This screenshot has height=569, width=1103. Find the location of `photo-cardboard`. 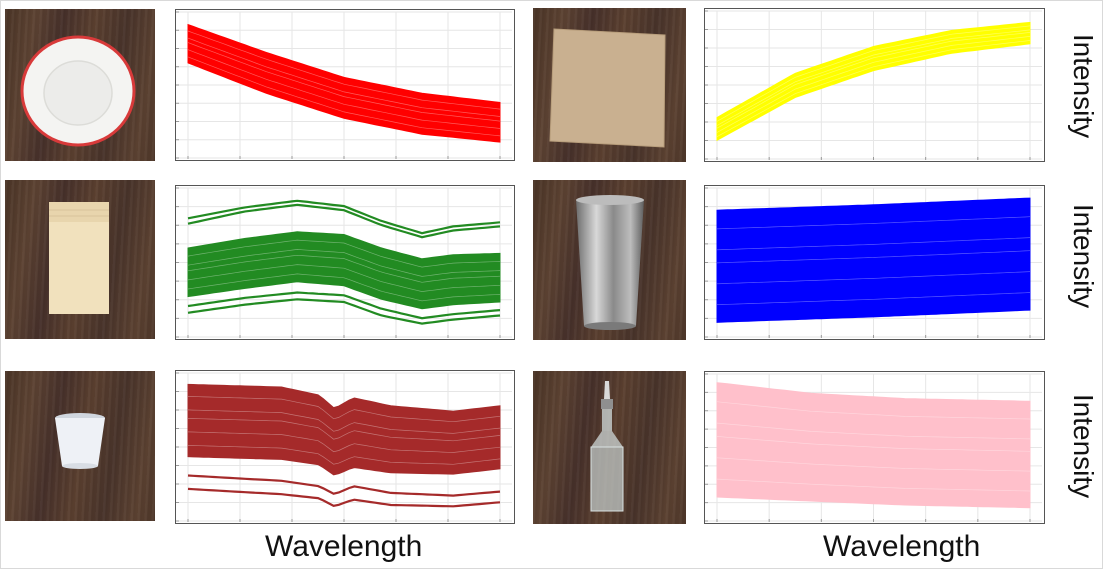

photo-cardboard is located at coordinates (609, 85).